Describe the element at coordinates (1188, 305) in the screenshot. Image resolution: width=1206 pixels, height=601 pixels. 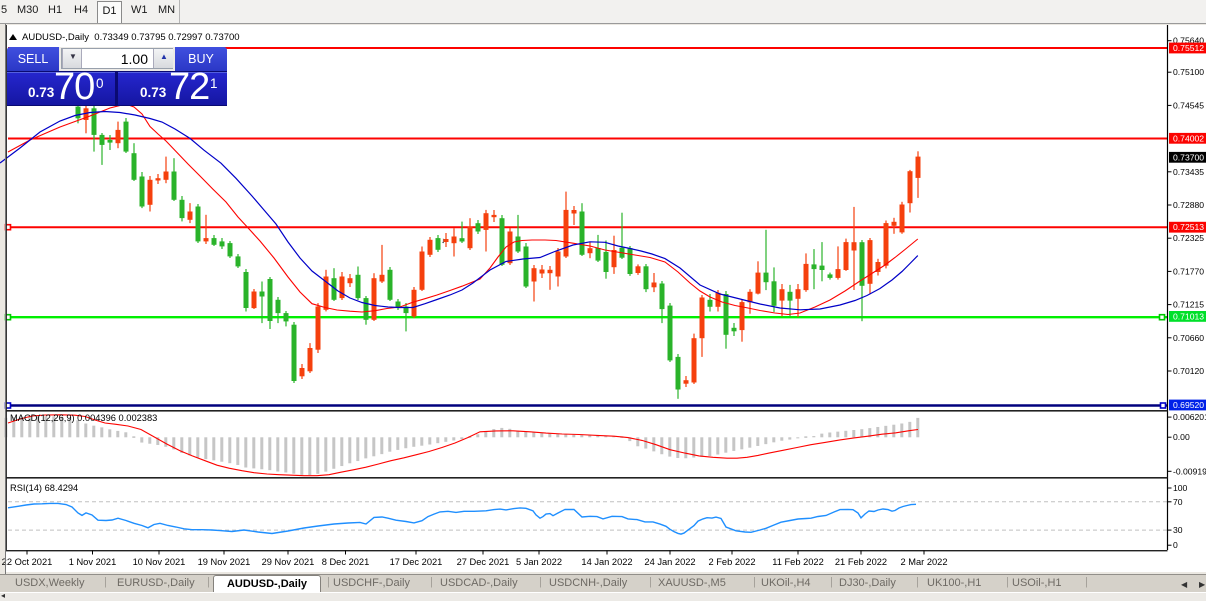
I see `svg-text: 0.71215` at that location.